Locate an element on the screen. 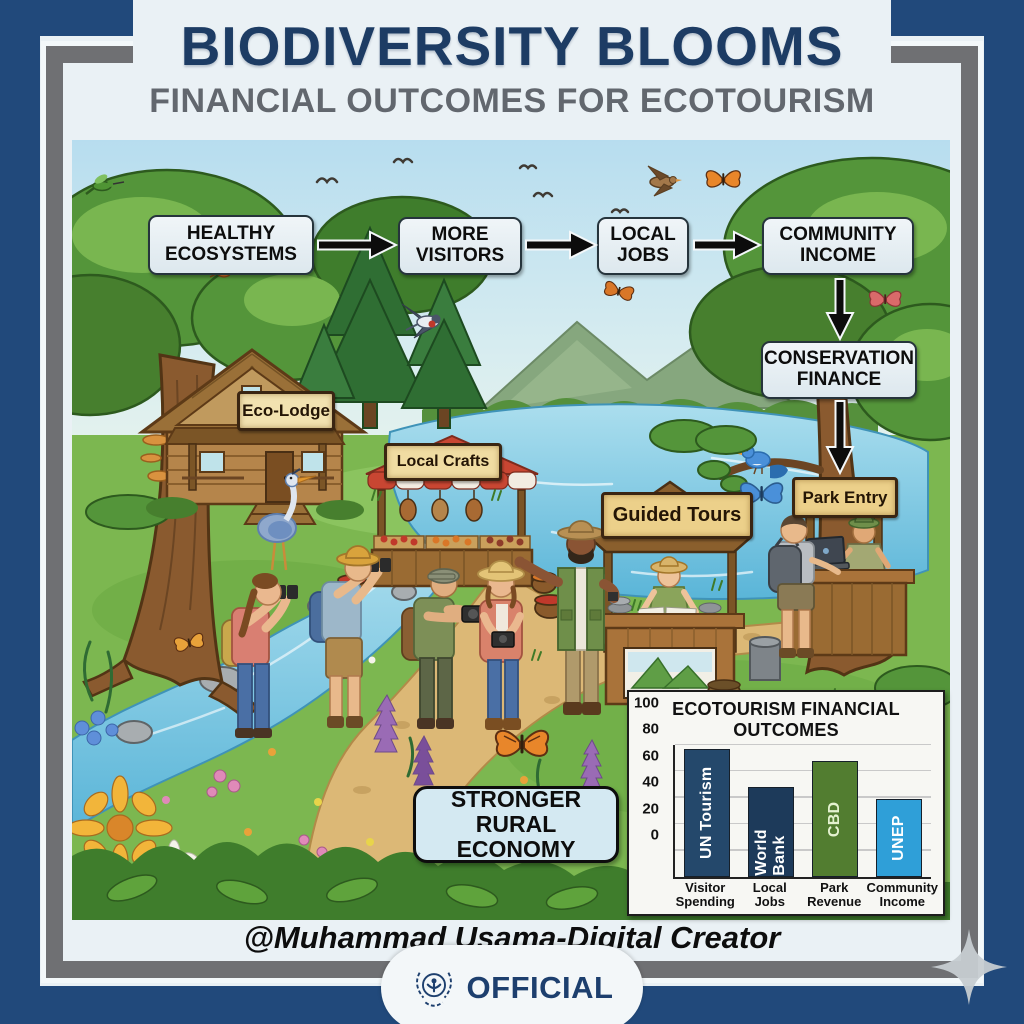 The image size is (1024, 1024). chart-bar-label: UN Tourism is located at coordinates (706, 813).